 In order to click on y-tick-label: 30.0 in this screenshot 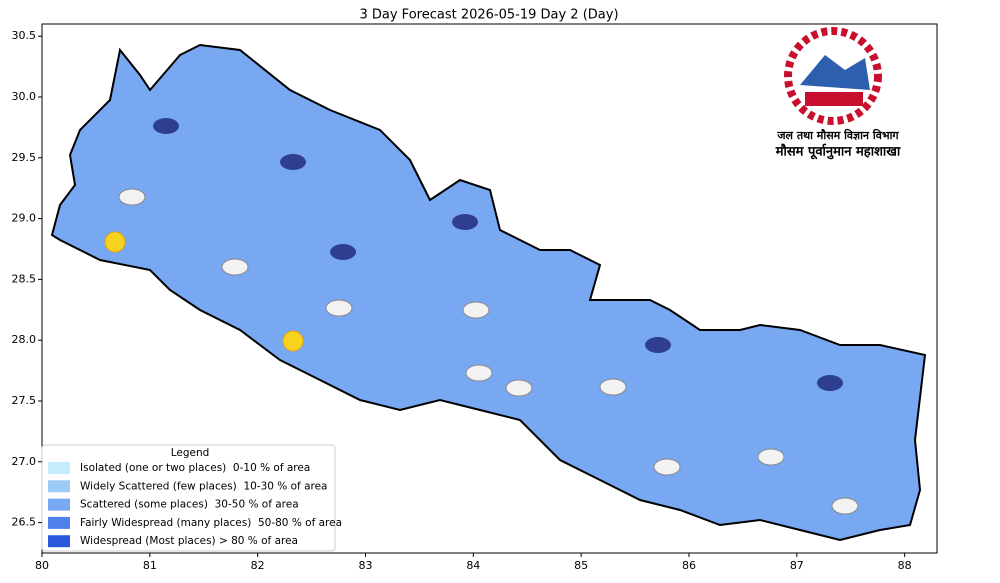, I will do `click(24, 96)`.